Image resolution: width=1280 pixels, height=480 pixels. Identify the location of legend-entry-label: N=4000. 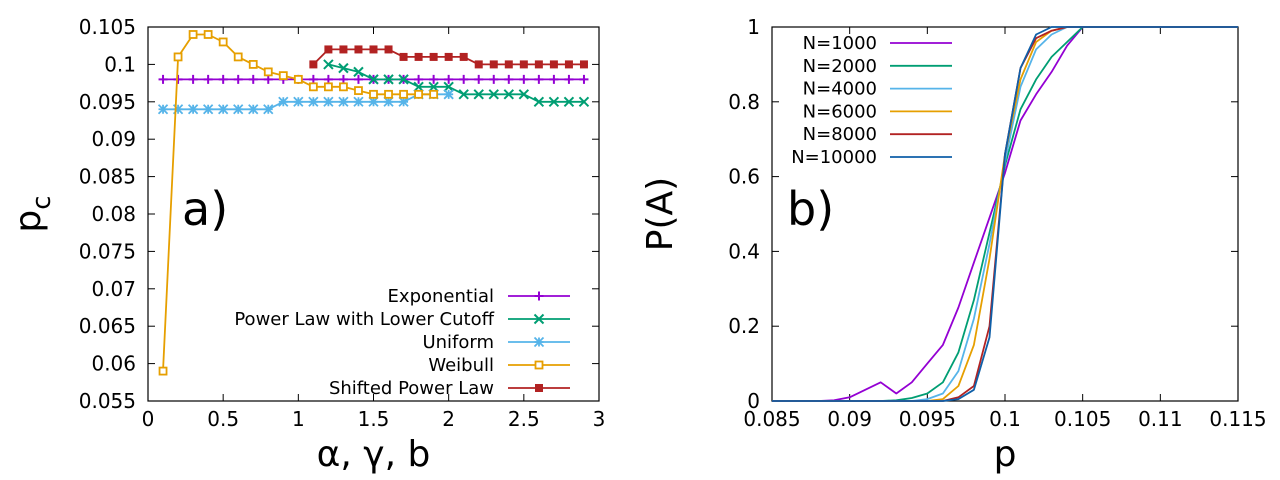
(840, 89).